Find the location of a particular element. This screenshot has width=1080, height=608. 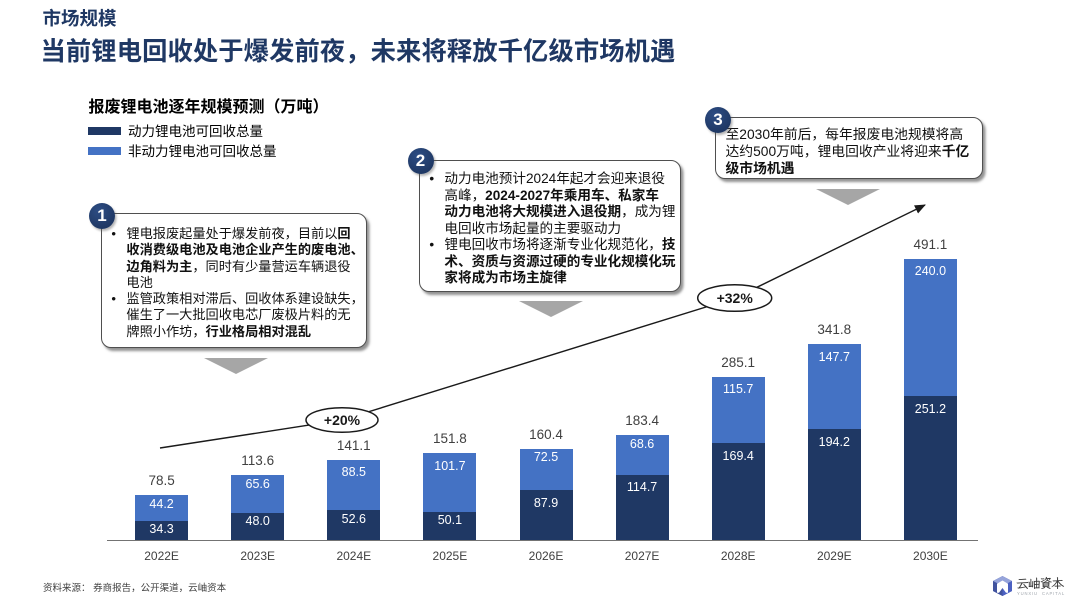

svg-text: +32% is located at coordinates (735, 298).